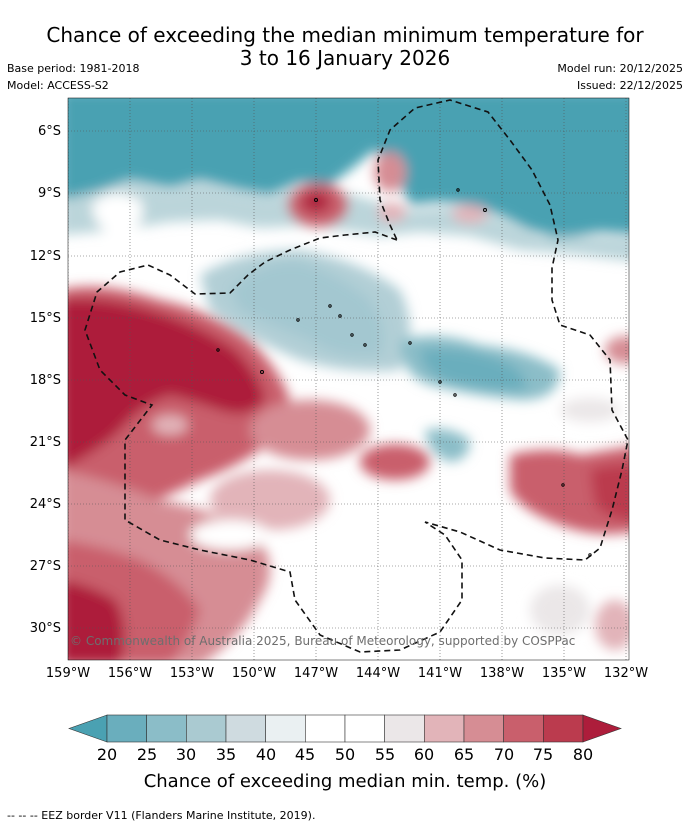 Image resolution: width=690 pixels, height=827 pixels. Describe the element at coordinates (543, 754) in the screenshot. I see `colorbar-label-75: 75` at that location.